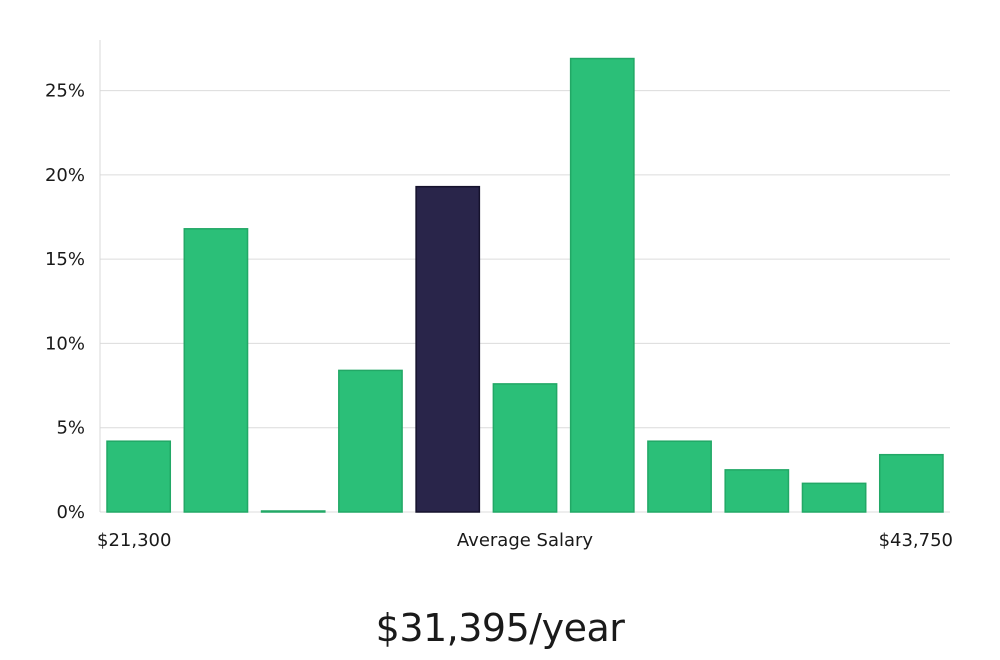 Image resolution: width=1000 pixels, height=660 pixels. Describe the element at coordinates (65, 302) in the screenshot. I see `y-axis-ticks: 0% 5% 10% 15% 20% 25%` at that location.